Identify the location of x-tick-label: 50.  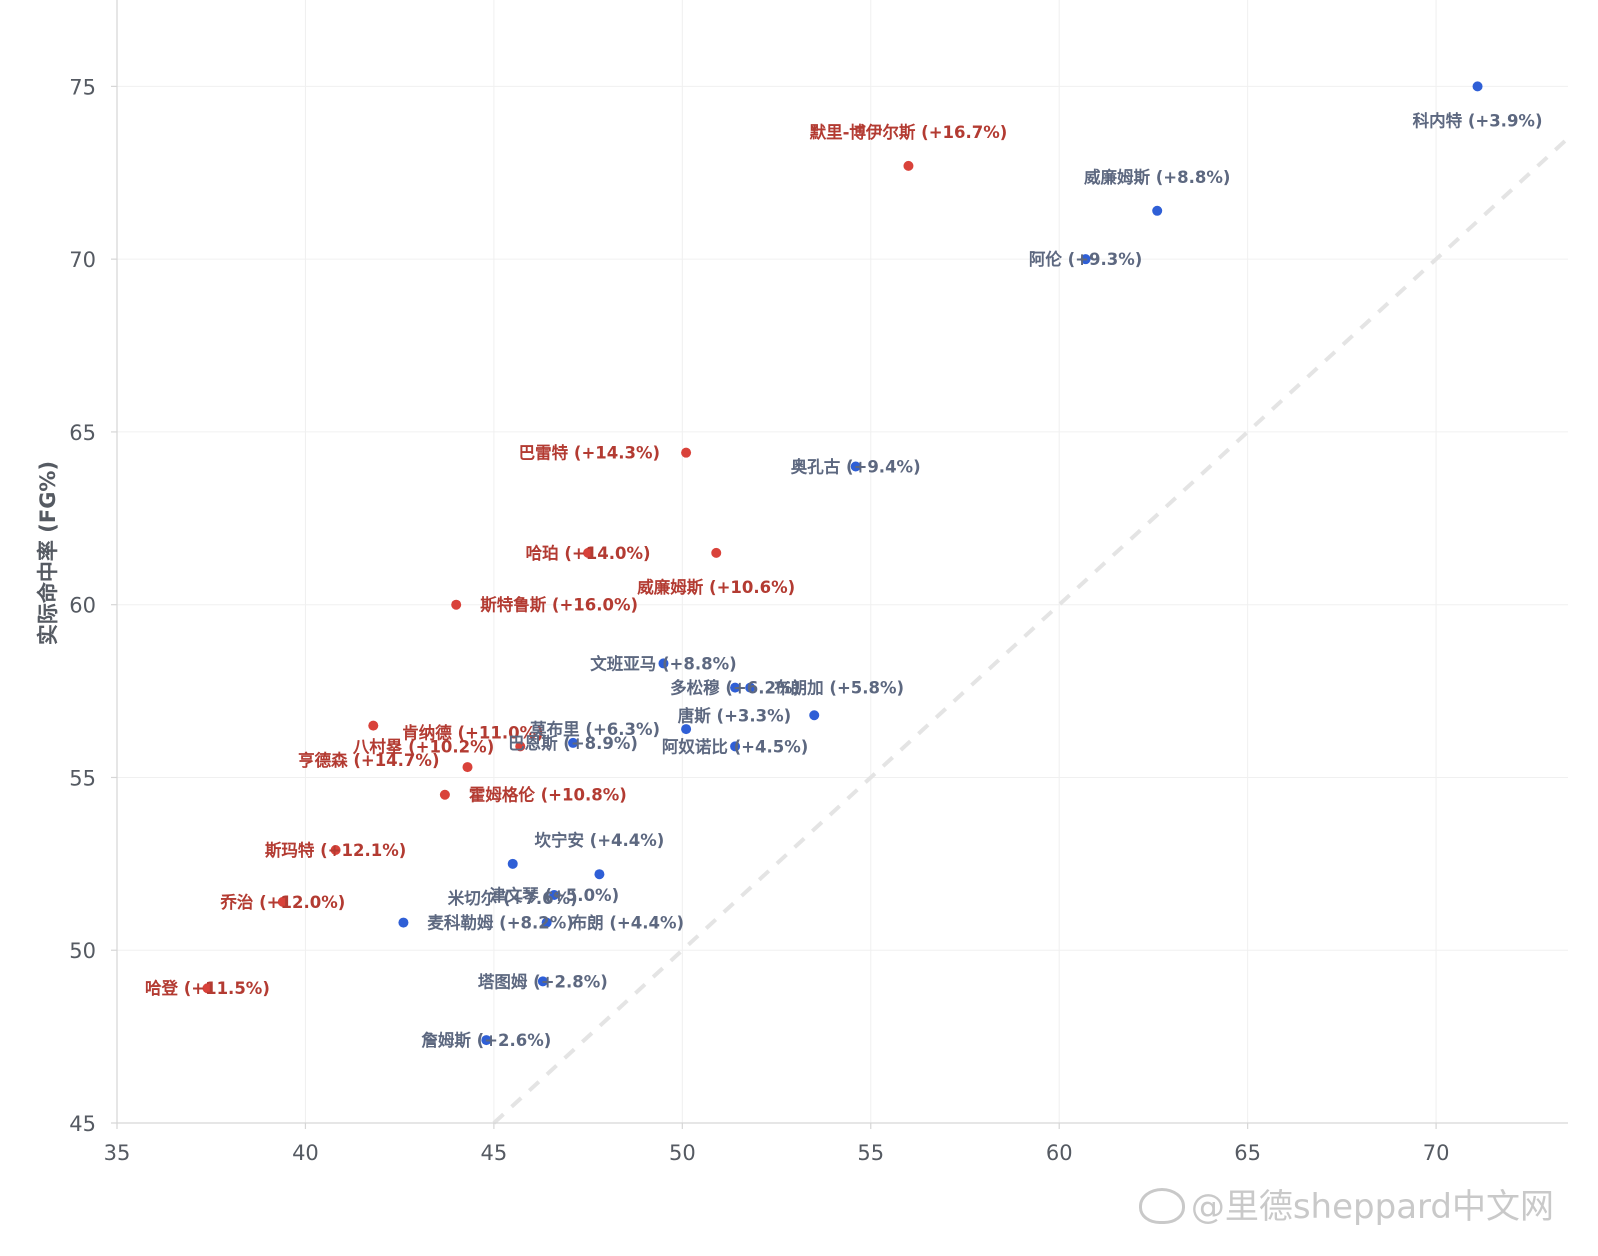
(682, 1153).